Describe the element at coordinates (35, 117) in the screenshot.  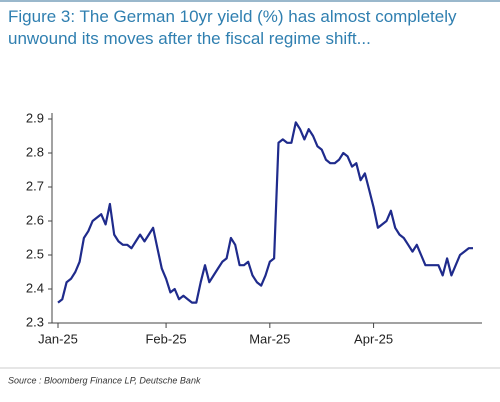
I see `y-tick-label: 2.9` at that location.